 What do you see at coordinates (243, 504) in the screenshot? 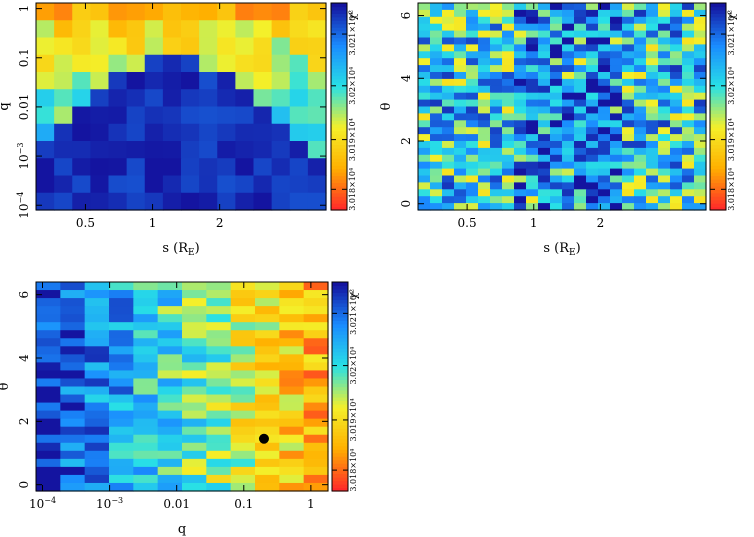
I see `x-tick-label: 0.1` at bounding box center [243, 504].